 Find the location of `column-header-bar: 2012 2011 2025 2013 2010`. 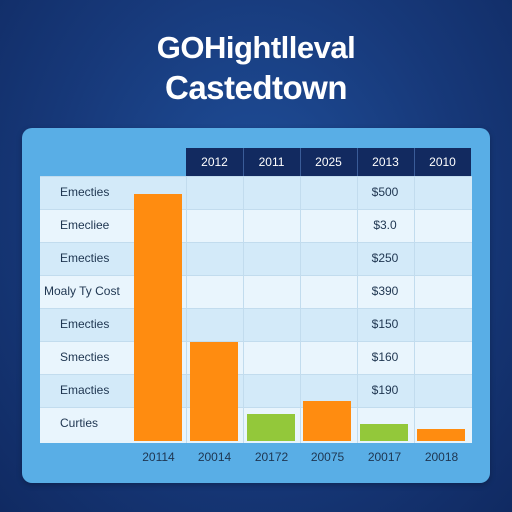

column-header-bar: 2012 2011 2025 2013 2010 is located at coordinates (328, 162).